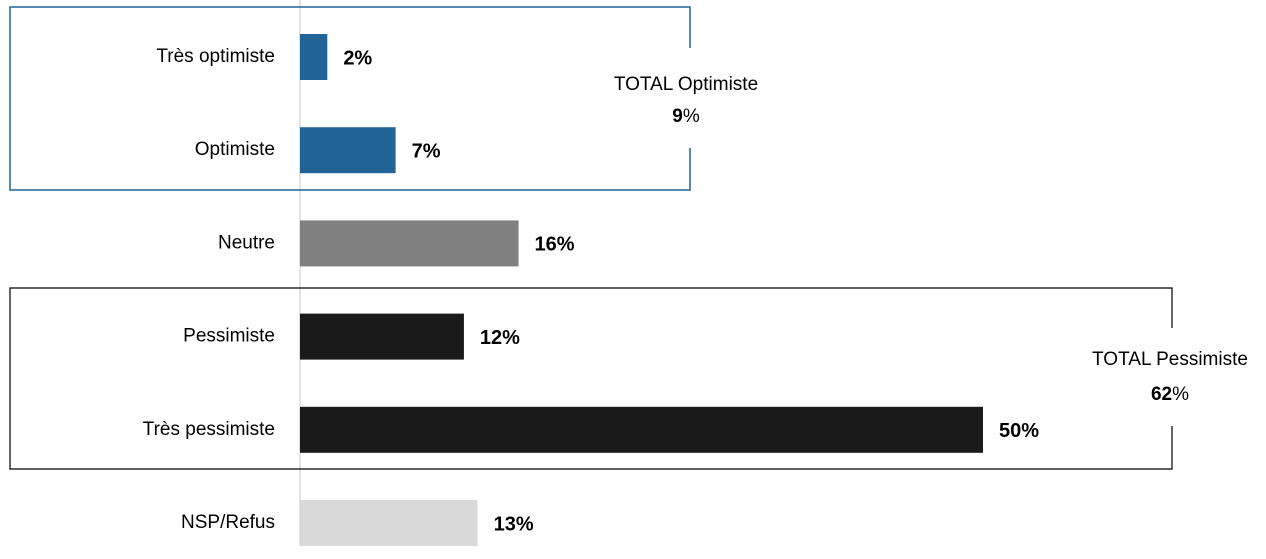 This screenshot has height=559, width=1266. What do you see at coordinates (235, 149) in the screenshot?
I see `category-label: Optimiste` at bounding box center [235, 149].